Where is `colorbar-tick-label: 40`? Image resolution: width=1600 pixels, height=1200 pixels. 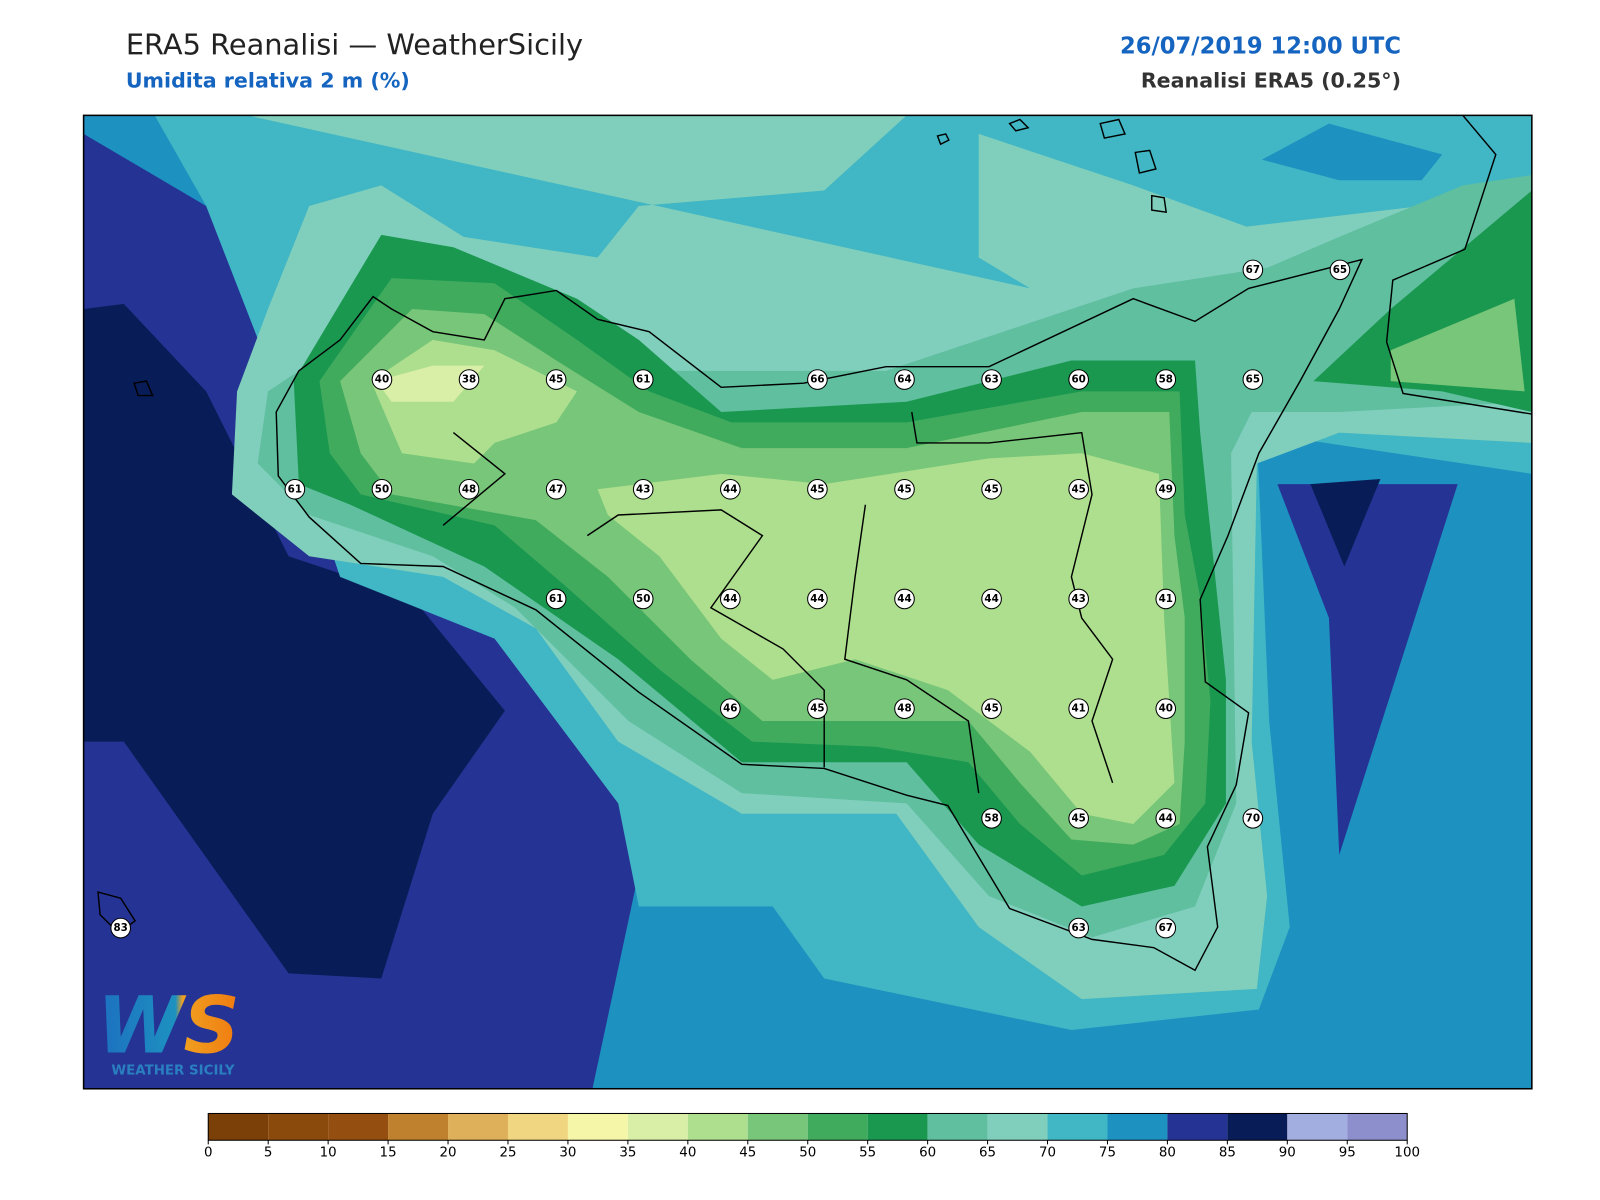 colorbar-tick-label: 40 is located at coordinates (687, 1153).